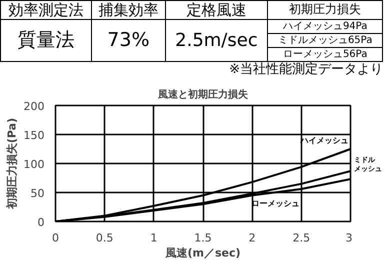 Image resolution: width=385 pixels, height=265 pixels. Describe the element at coordinates (34, 106) in the screenshot. I see `y-tick-label: 200` at that location.